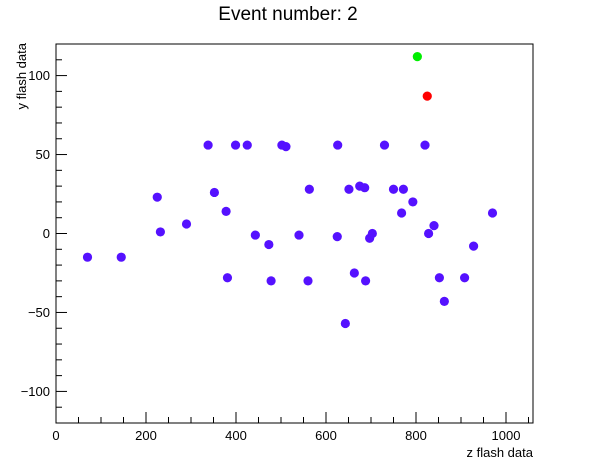  What do you see at coordinates (500, 452) in the screenshot?
I see `x-axis-title: z flash data` at bounding box center [500, 452].